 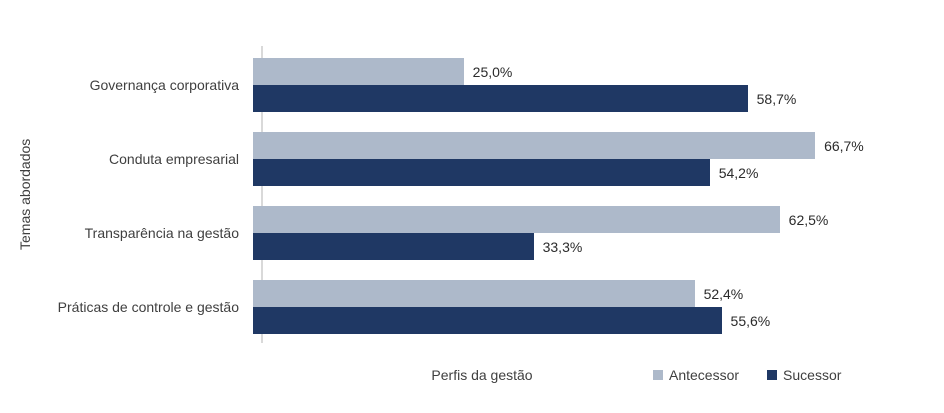 What do you see at coordinates (492, 71) in the screenshot?
I see `value-label: 25,0%` at bounding box center [492, 71].